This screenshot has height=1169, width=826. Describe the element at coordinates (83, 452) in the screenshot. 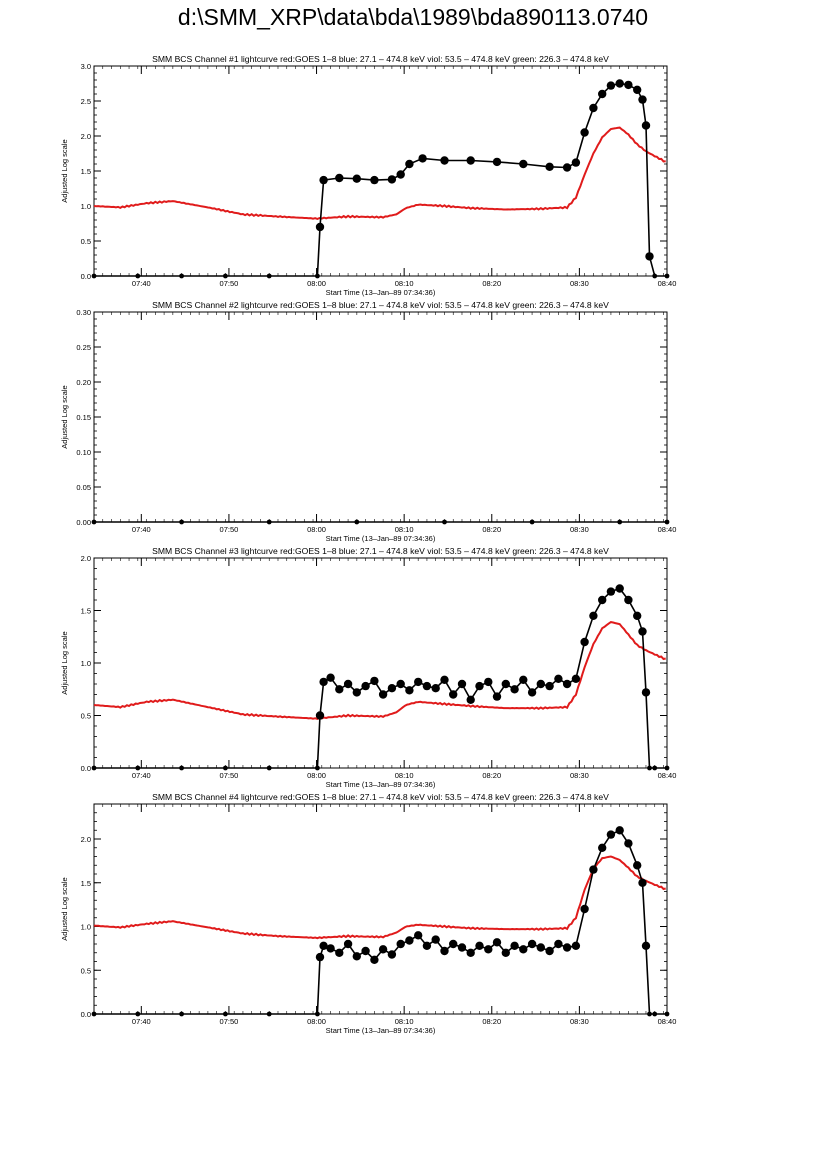

I see `y-tick-label: 0.10` at that location.